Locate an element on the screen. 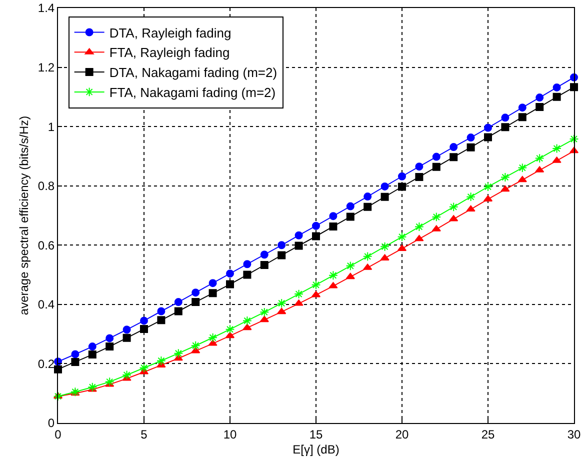  y-tick-label: 1.4 is located at coordinates (46, 8).